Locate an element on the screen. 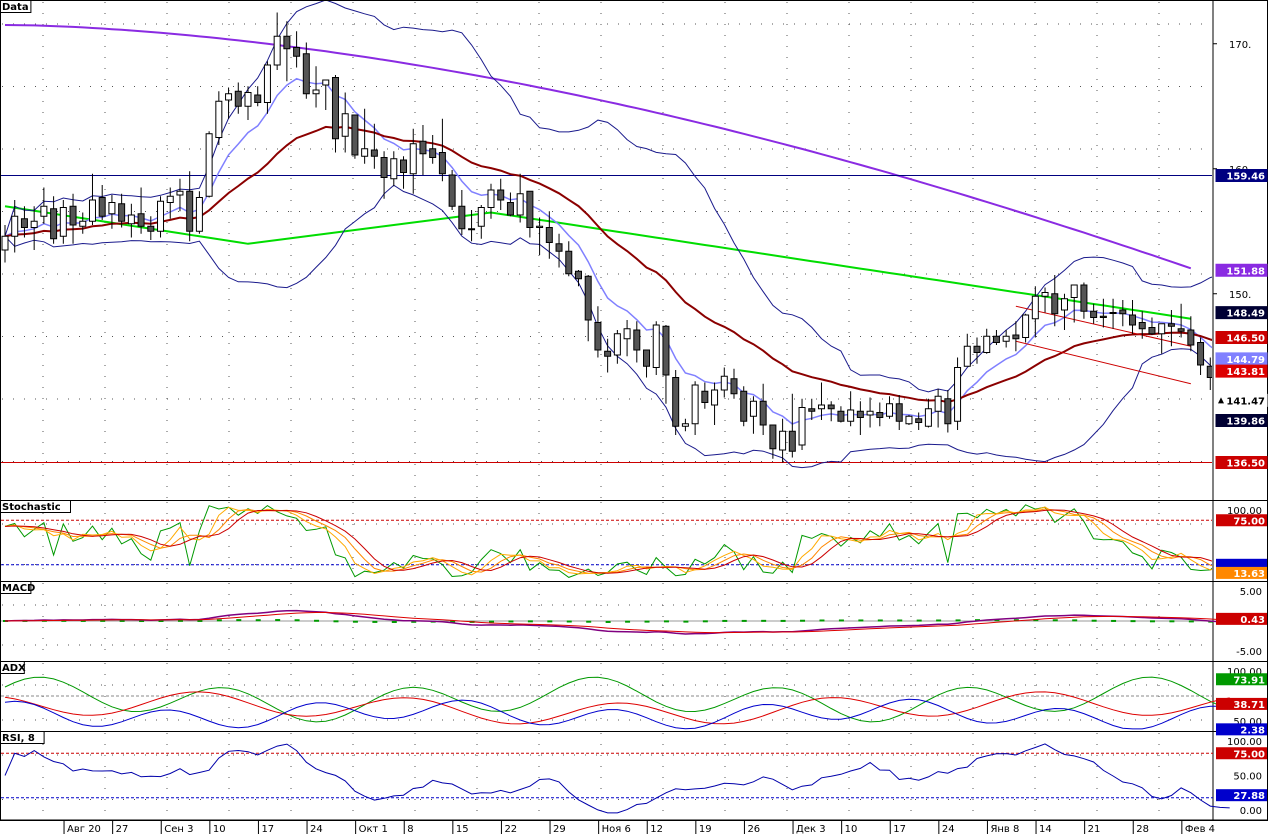  current-price-marker-icon is located at coordinates (1221, 400).